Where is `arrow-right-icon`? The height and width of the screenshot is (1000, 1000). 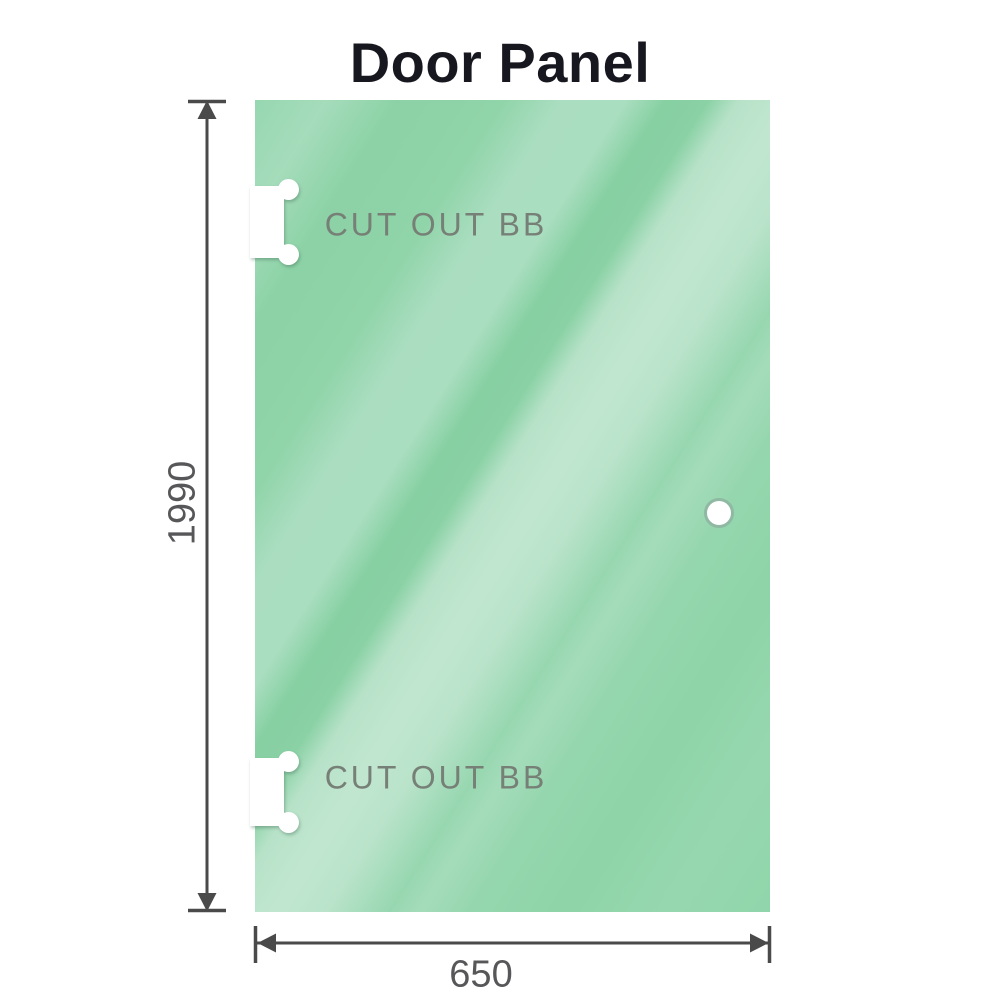
arrow-right-icon is located at coordinates (759, 943).